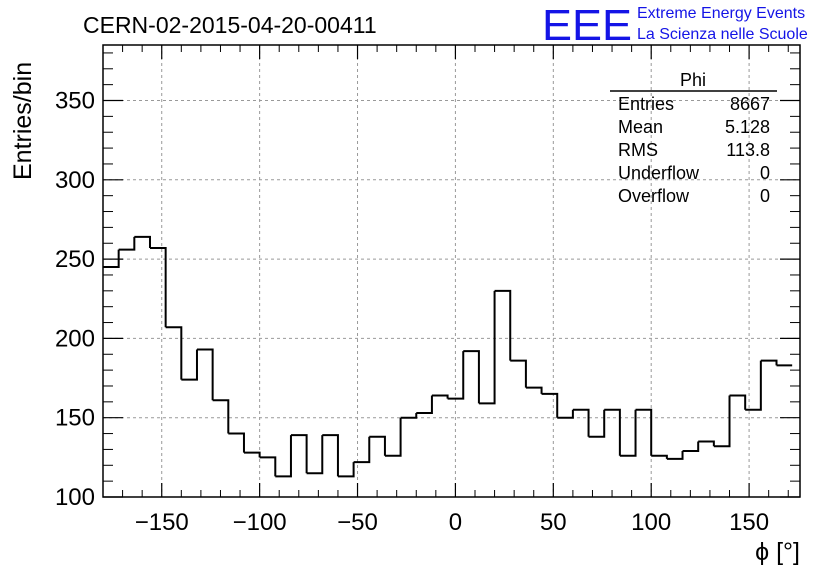  What do you see at coordinates (747, 127) in the screenshot?
I see `stats-value: 5.128` at bounding box center [747, 127].